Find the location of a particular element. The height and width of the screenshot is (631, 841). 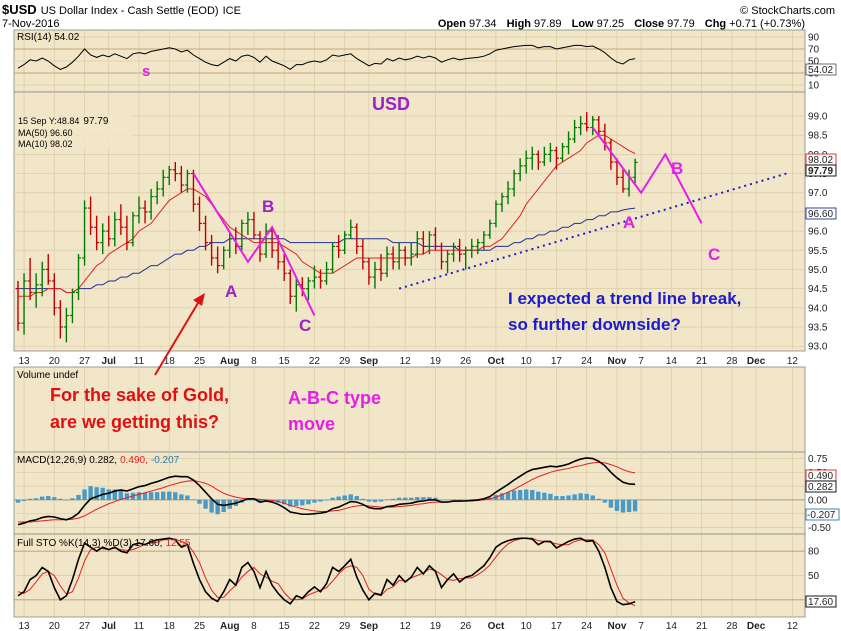

svg-text: 17.60 is located at coordinates (820, 602).